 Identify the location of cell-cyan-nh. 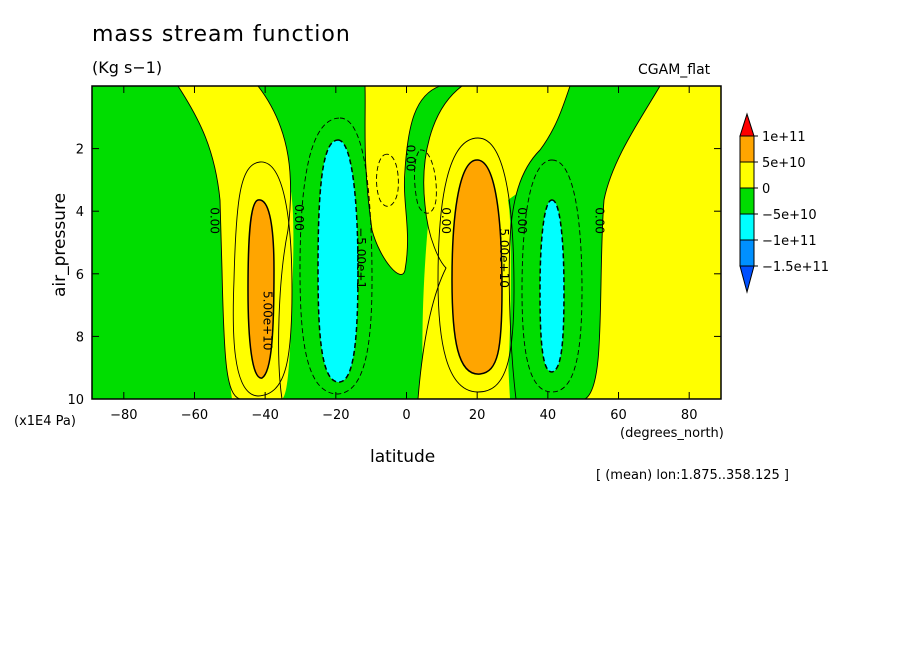
(552, 286).